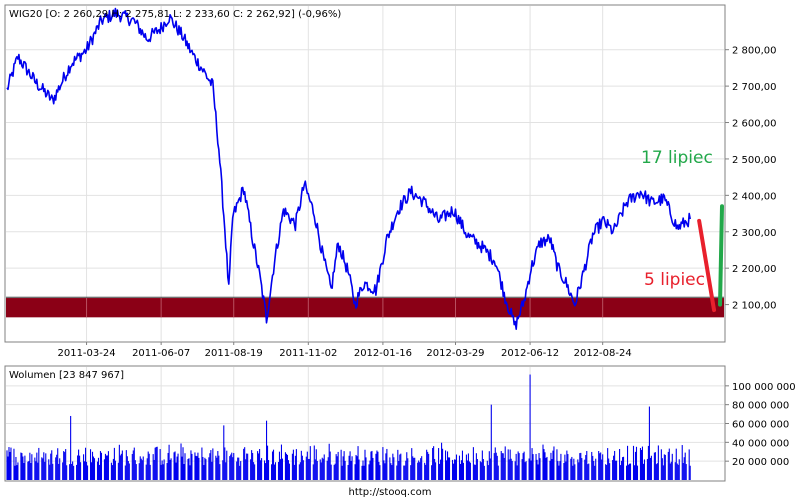 This screenshot has height=504, width=800. I want to click on price-y-tick-label: 2 500,00, so click(754, 160).